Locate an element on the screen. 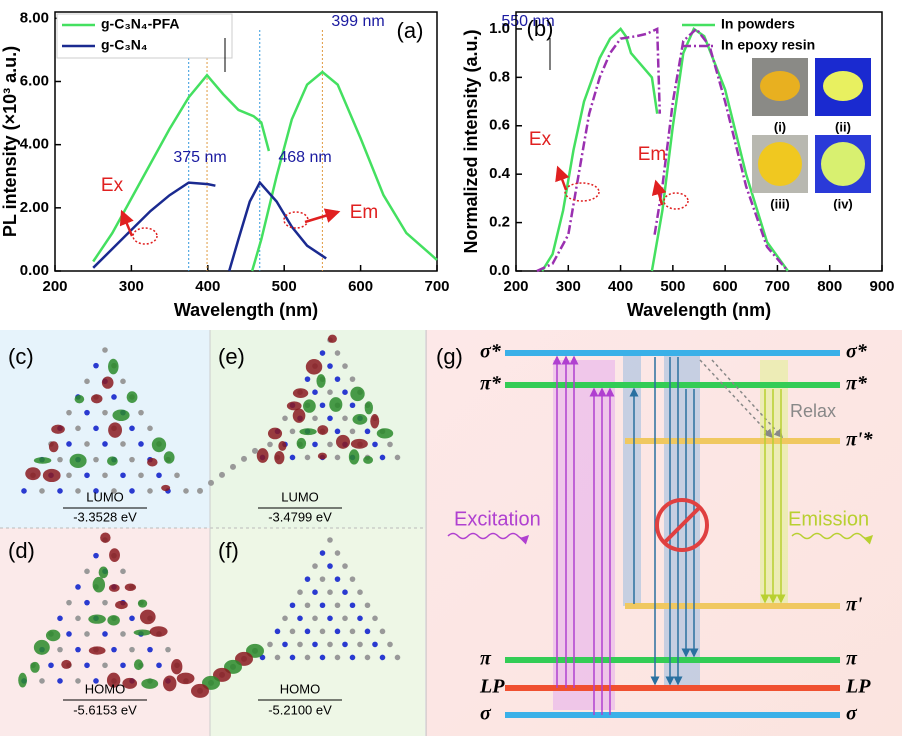 Image resolution: width=902 pixels, height=736 pixels. level-label: σ* is located at coordinates (491, 352).